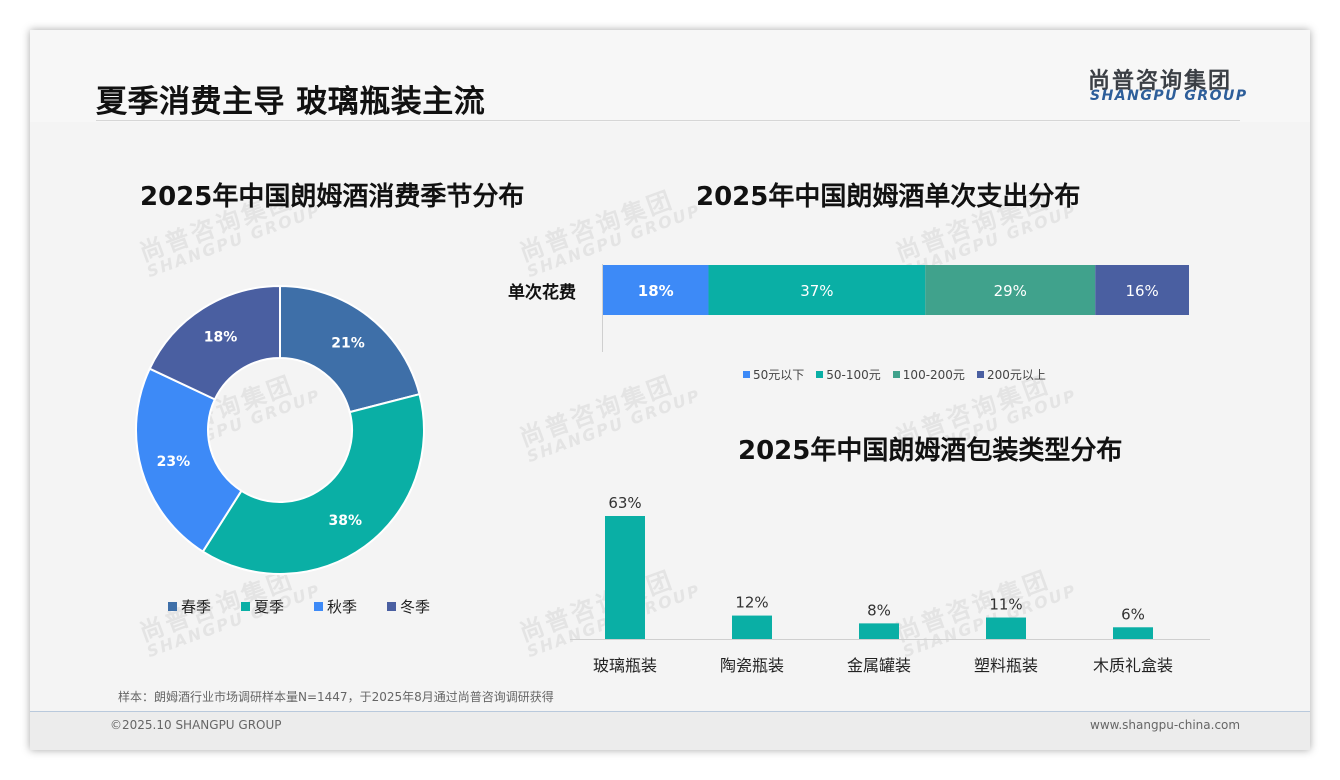 Image resolution: width=1340 pixels, height=780 pixels. I want to click on legend-label: 夏季, so click(269, 607).